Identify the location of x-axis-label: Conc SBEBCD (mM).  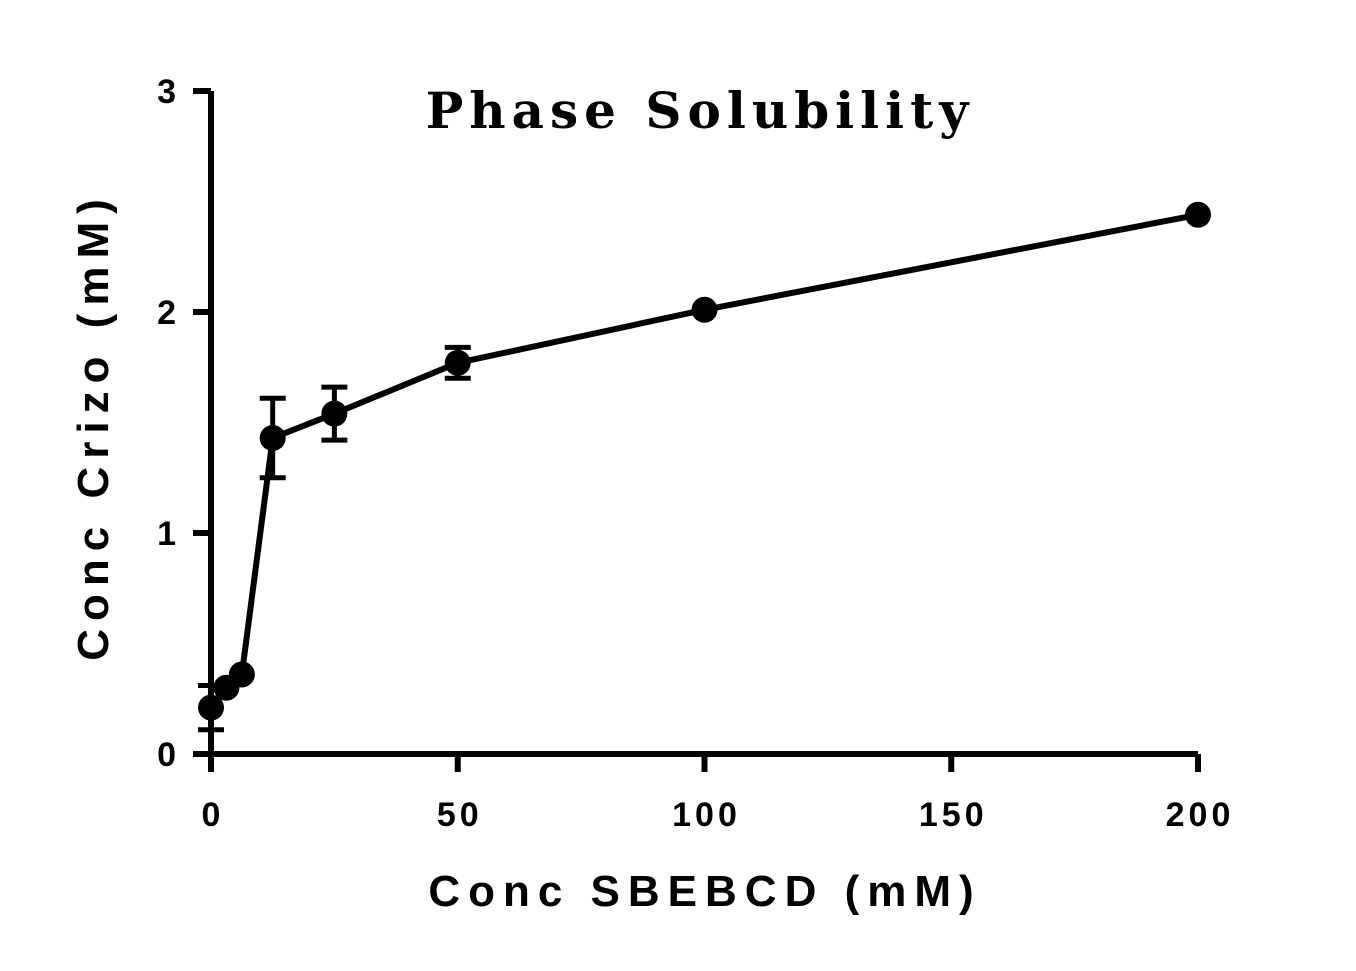
(704, 891).